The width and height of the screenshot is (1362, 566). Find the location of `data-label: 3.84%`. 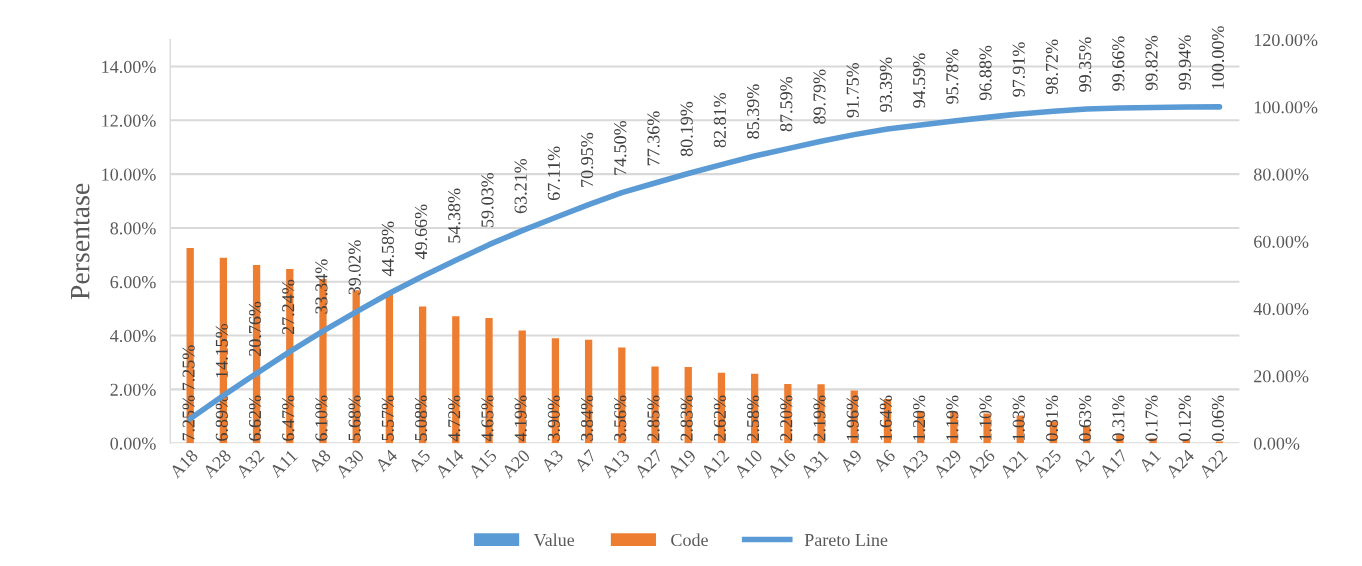

data-label: 3.84% is located at coordinates (587, 418).